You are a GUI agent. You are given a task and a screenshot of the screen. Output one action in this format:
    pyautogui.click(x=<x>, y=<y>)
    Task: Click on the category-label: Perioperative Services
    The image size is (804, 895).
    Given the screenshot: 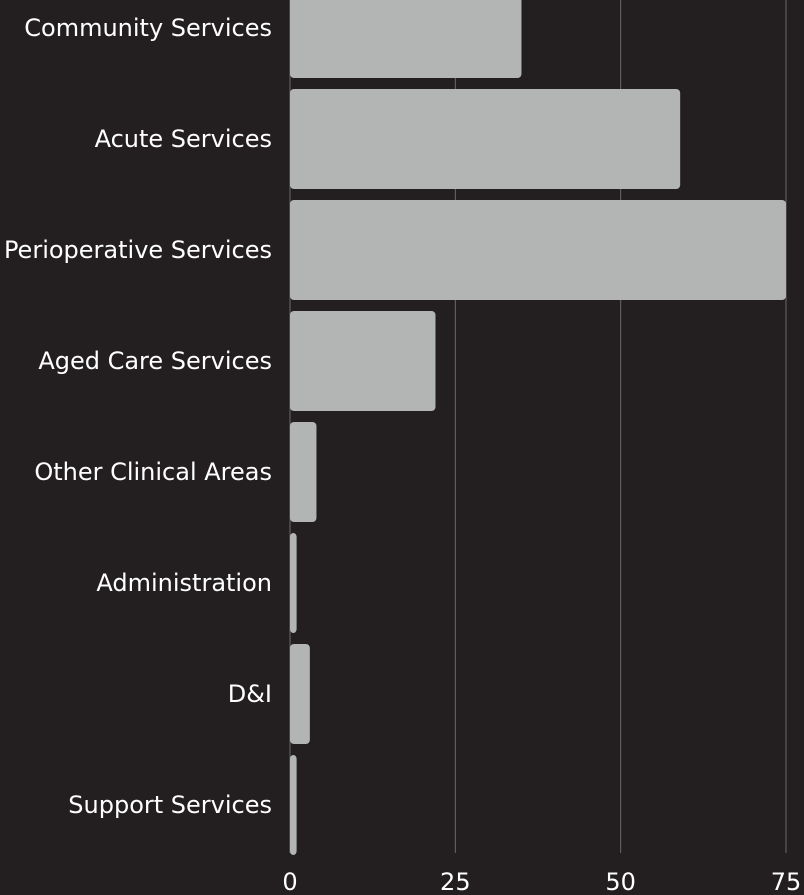 What is the action you would take?
    pyautogui.click(x=138, y=250)
    